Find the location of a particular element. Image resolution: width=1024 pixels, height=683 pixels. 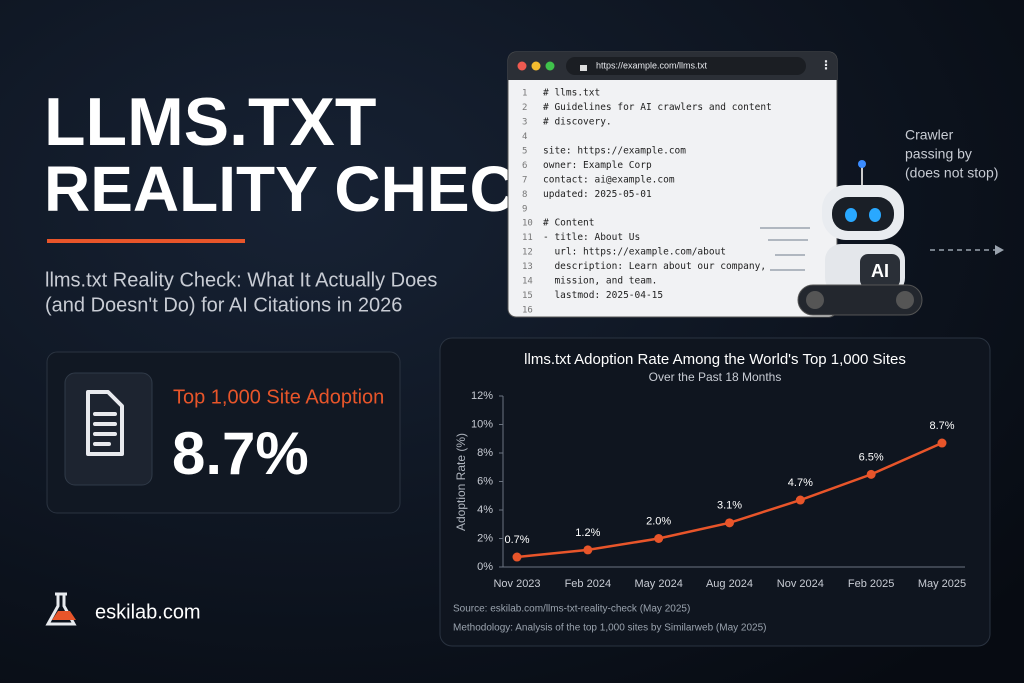

y-tick-label: 0% is located at coordinates (485, 567).